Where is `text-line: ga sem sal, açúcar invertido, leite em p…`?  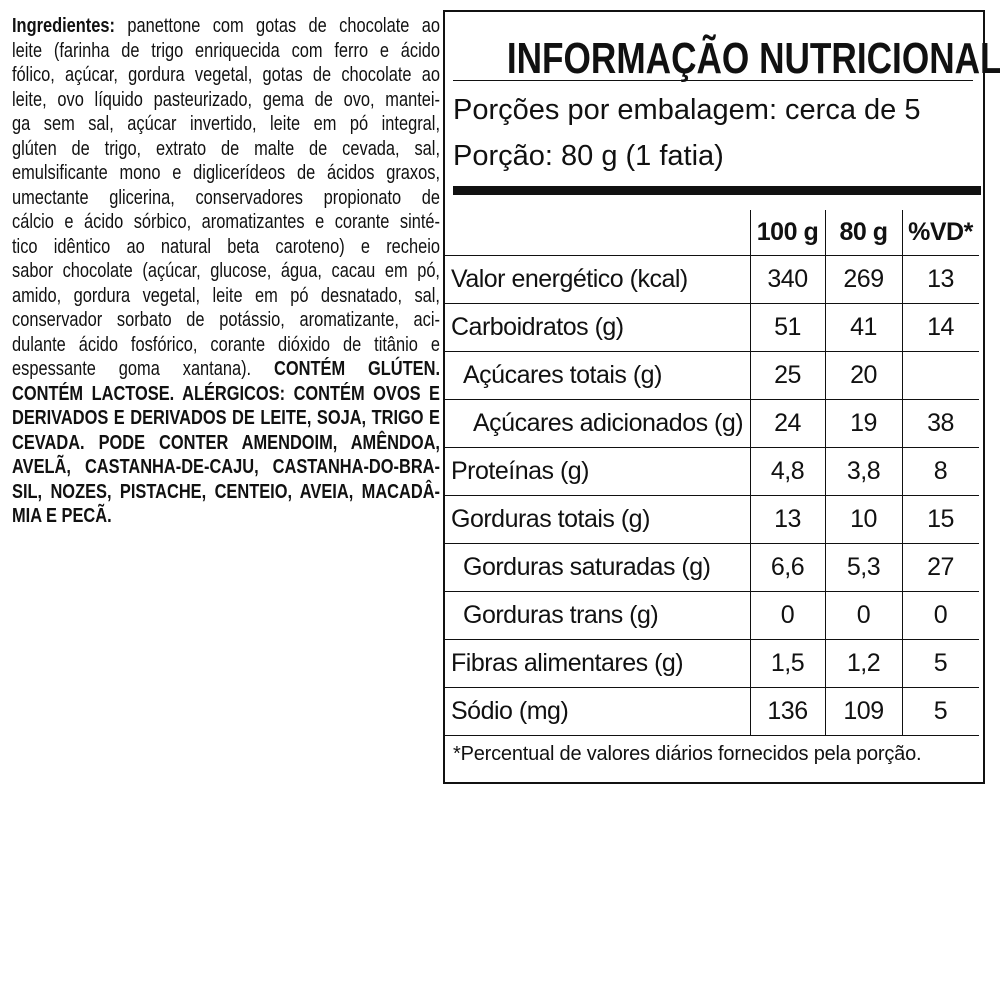
text-line: ga sem sal, açúcar invertido, leite em p… is located at coordinates (226, 124).